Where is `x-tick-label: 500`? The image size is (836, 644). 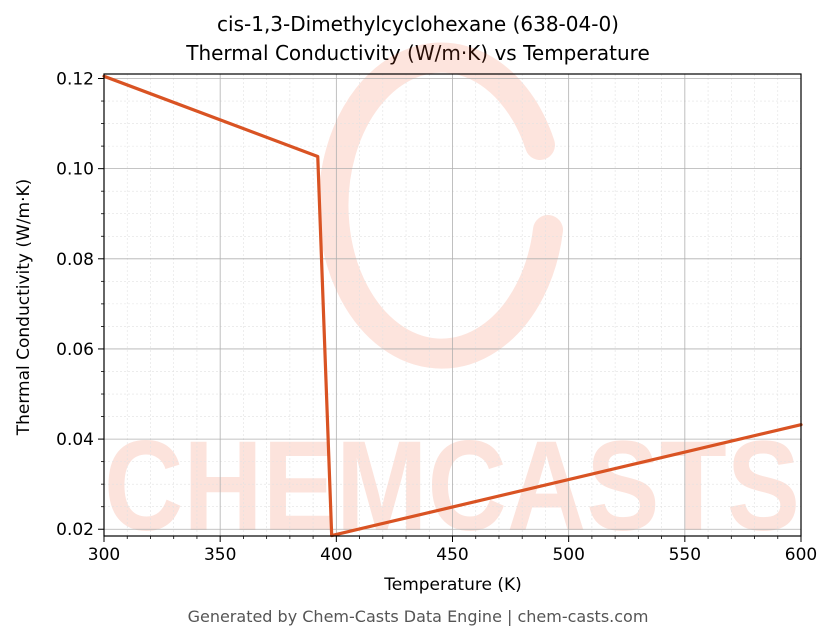
x-tick-label: 500 is located at coordinates (568, 555).